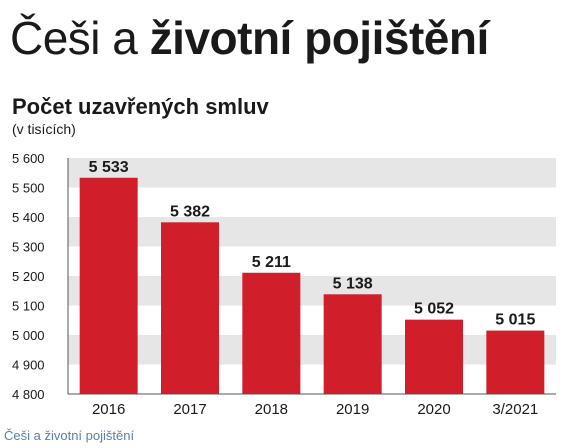 The width and height of the screenshot is (588, 448). Describe the element at coordinates (28, 306) in the screenshot. I see `y-tick-label: 5 100` at that location.